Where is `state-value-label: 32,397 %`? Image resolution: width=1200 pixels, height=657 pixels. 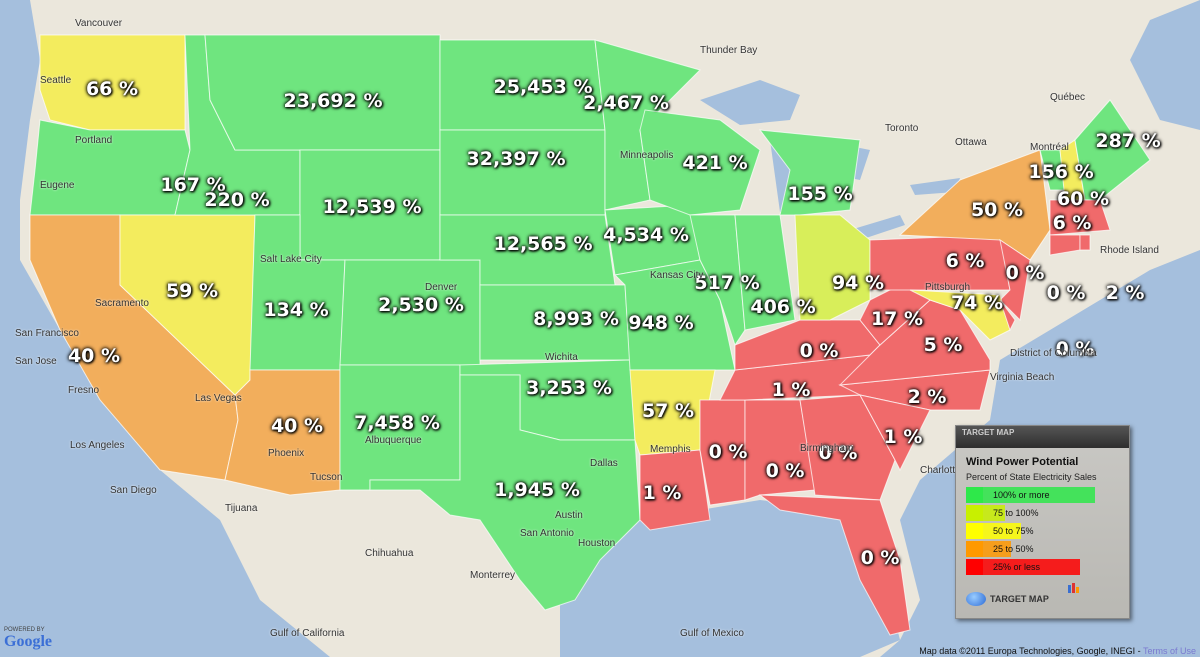
state-value-label: 32,397 % is located at coordinates (516, 159).